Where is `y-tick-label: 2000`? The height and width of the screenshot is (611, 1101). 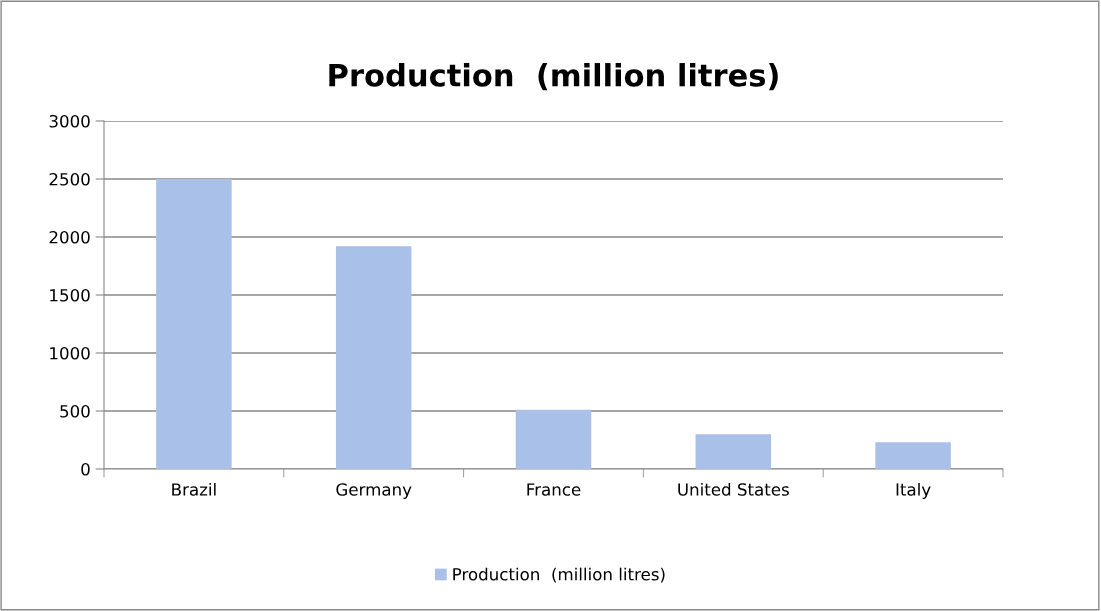
y-tick-label: 2000 is located at coordinates (69, 237).